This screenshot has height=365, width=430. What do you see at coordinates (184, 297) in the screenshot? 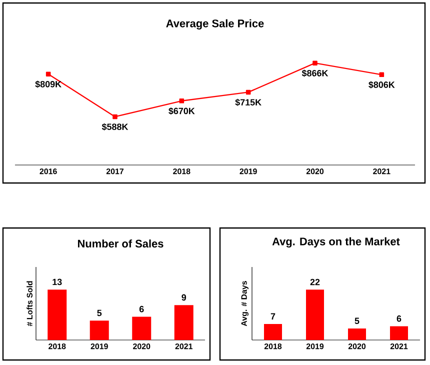
I see `data-label: 9` at bounding box center [184, 297].